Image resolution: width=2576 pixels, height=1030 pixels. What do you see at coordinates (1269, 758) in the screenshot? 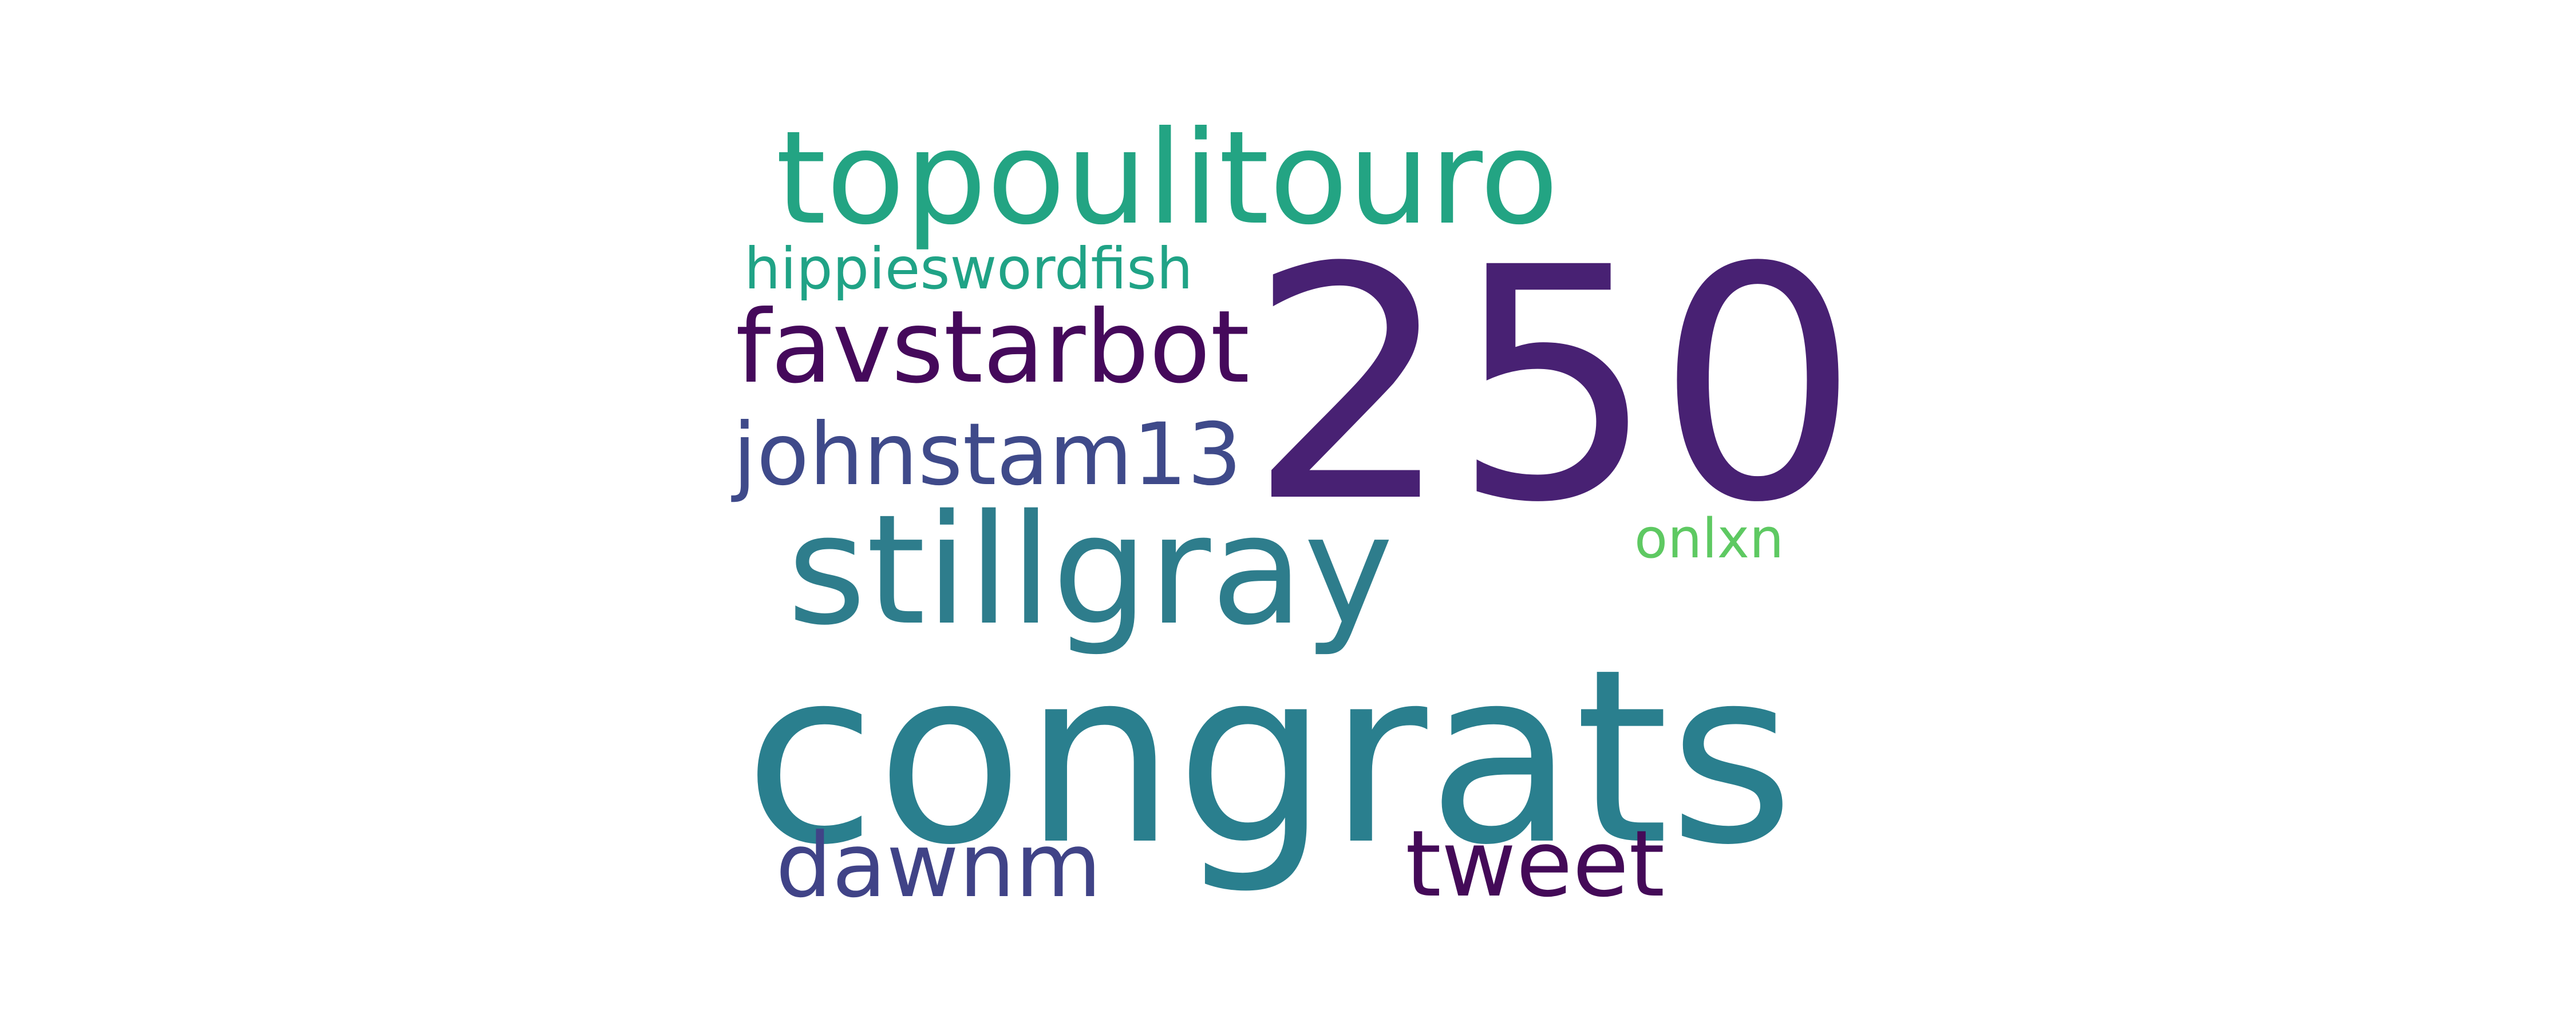
I see `word-congrats: congrats` at bounding box center [1269, 758].